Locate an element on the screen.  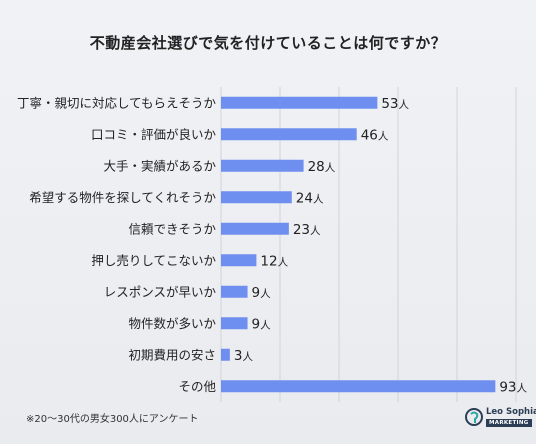
value-label: 53人 is located at coordinates (395, 104).